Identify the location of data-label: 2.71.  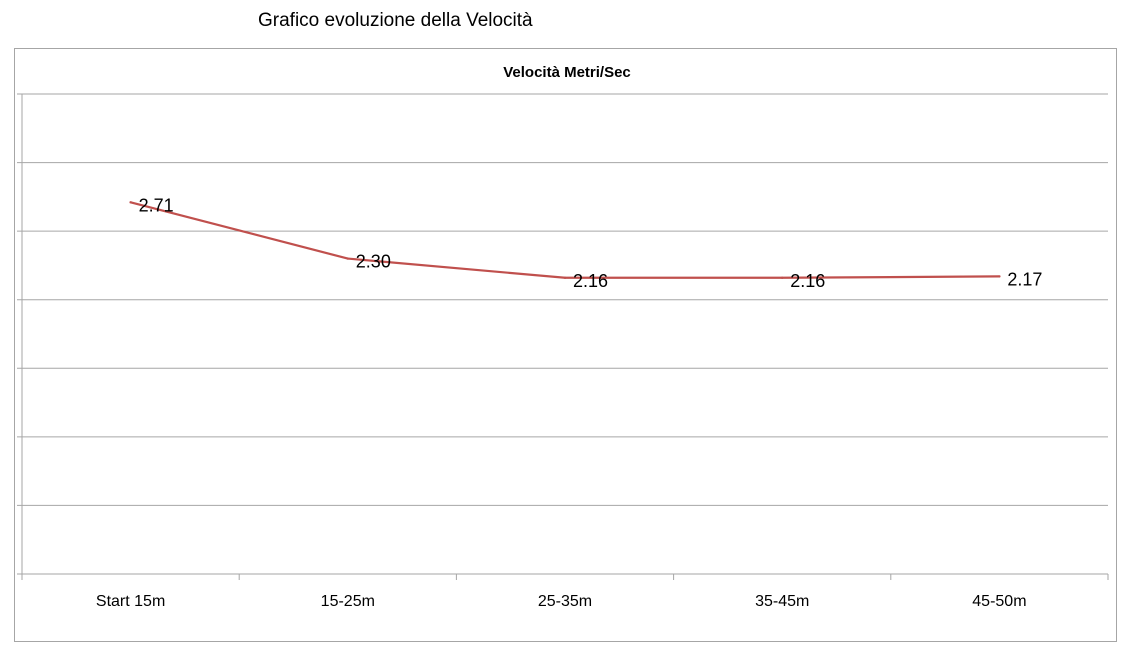
(156, 205).